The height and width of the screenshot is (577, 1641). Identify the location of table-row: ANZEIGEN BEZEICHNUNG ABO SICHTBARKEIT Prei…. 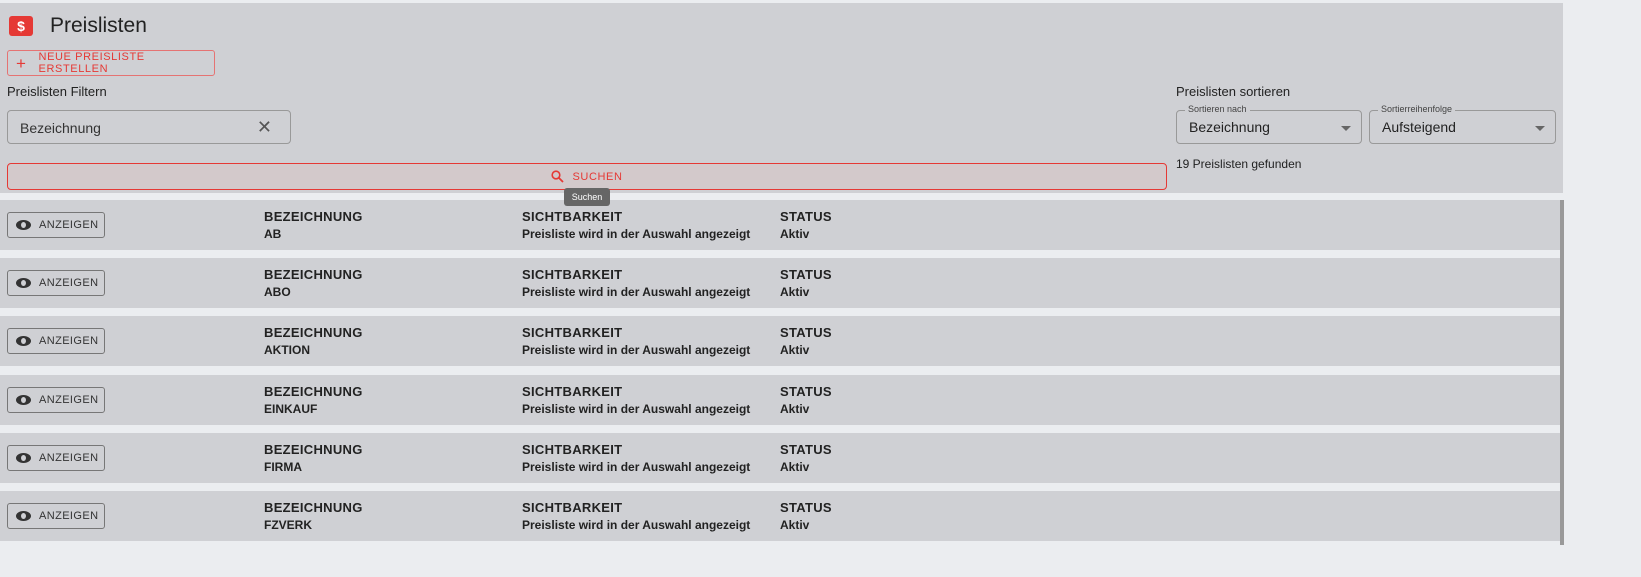
(780, 283).